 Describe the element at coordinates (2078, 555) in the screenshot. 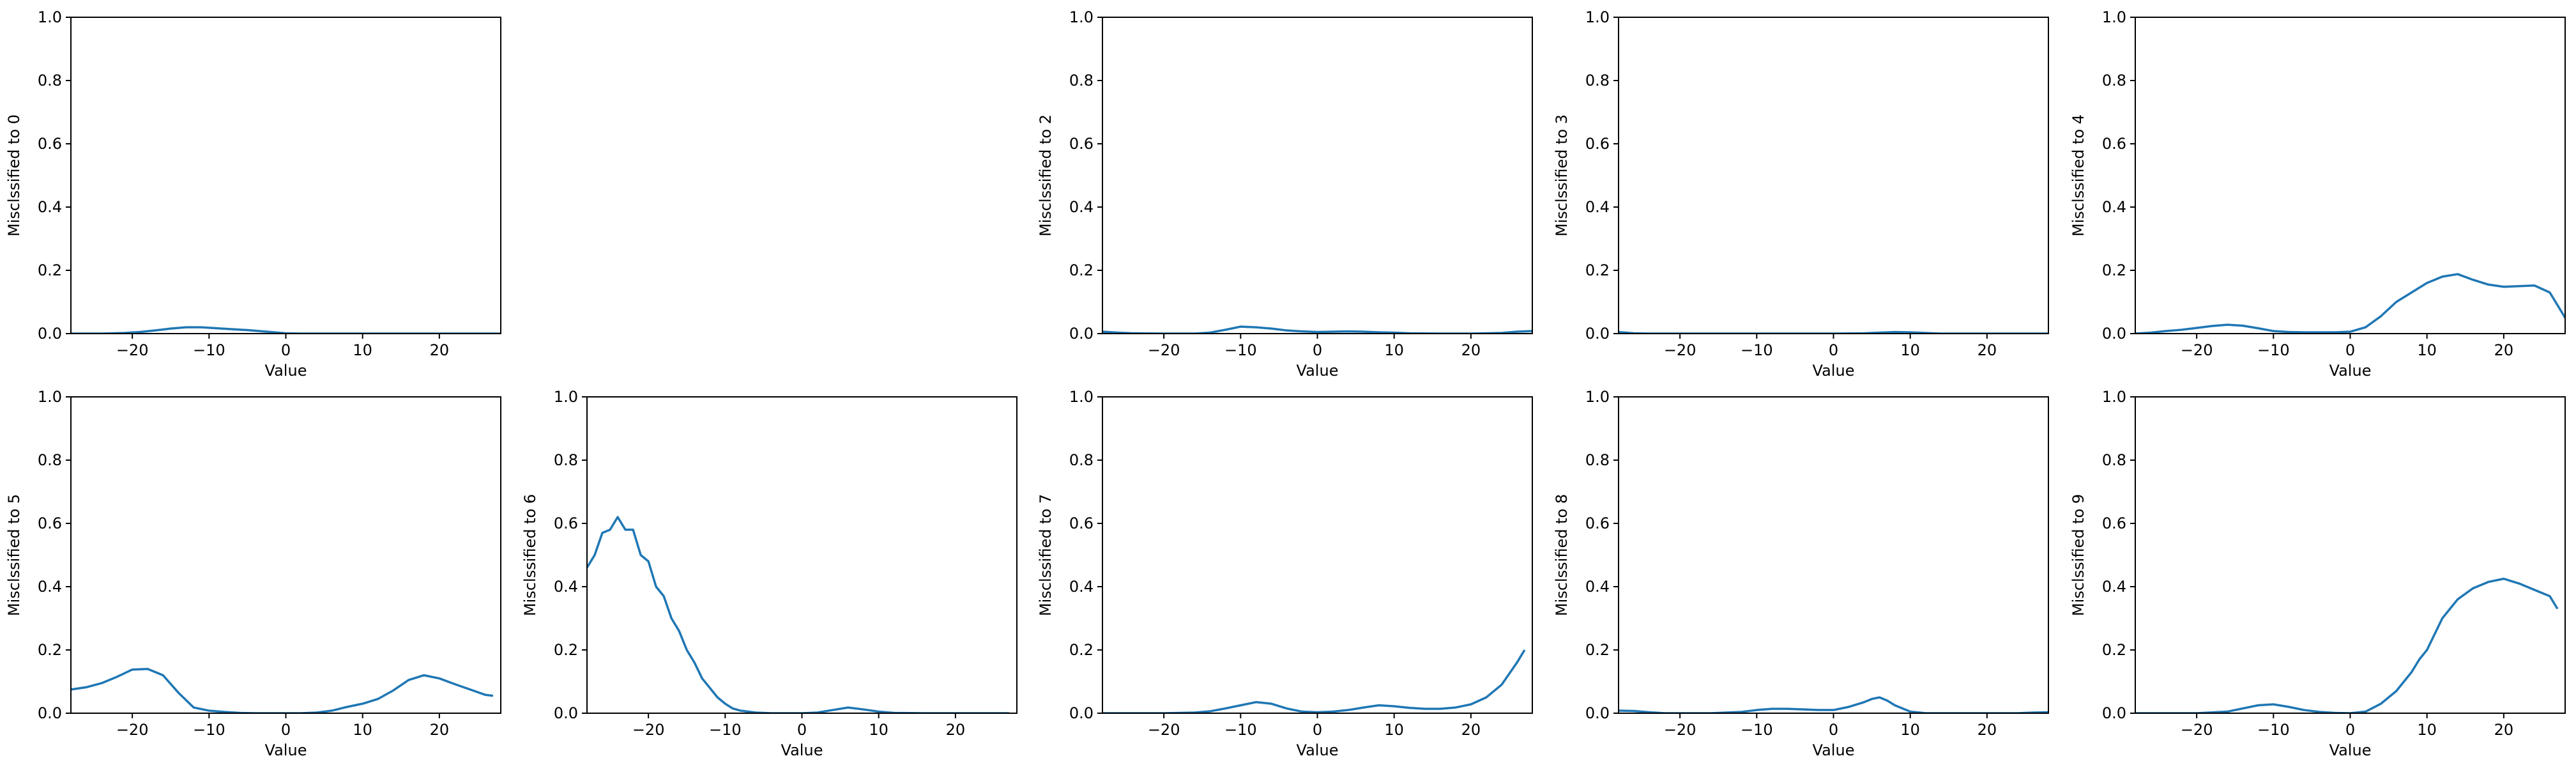

I see `y-axis-label: Misclssified to 9` at that location.